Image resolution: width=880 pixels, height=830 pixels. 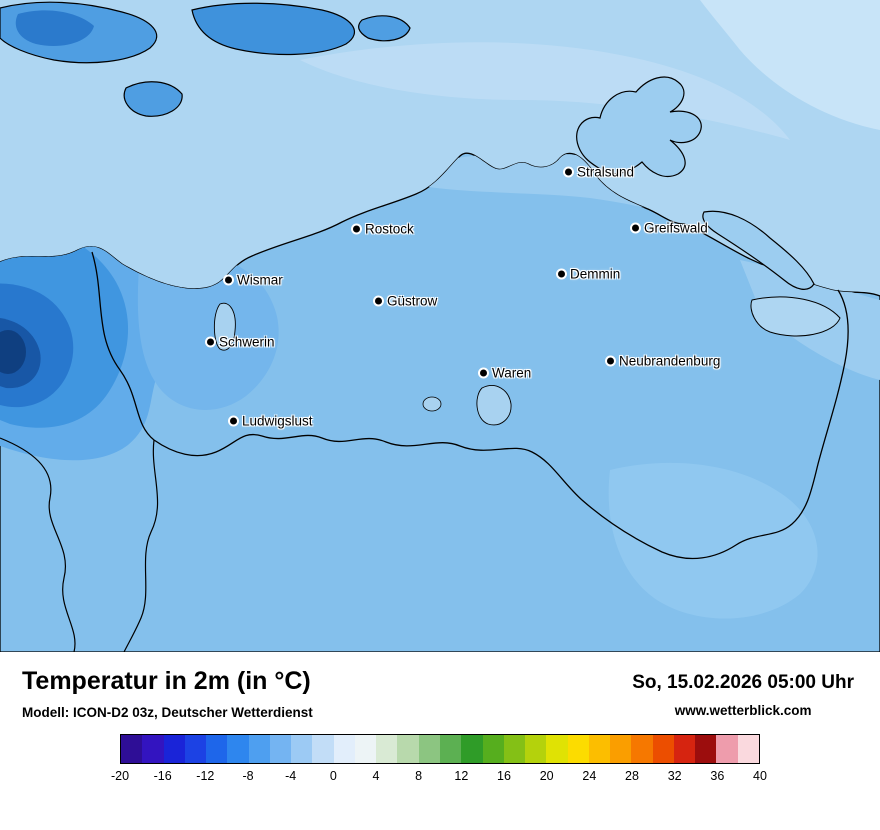 What do you see at coordinates (273, 29) in the screenshot?
I see `island-north` at bounding box center [273, 29].